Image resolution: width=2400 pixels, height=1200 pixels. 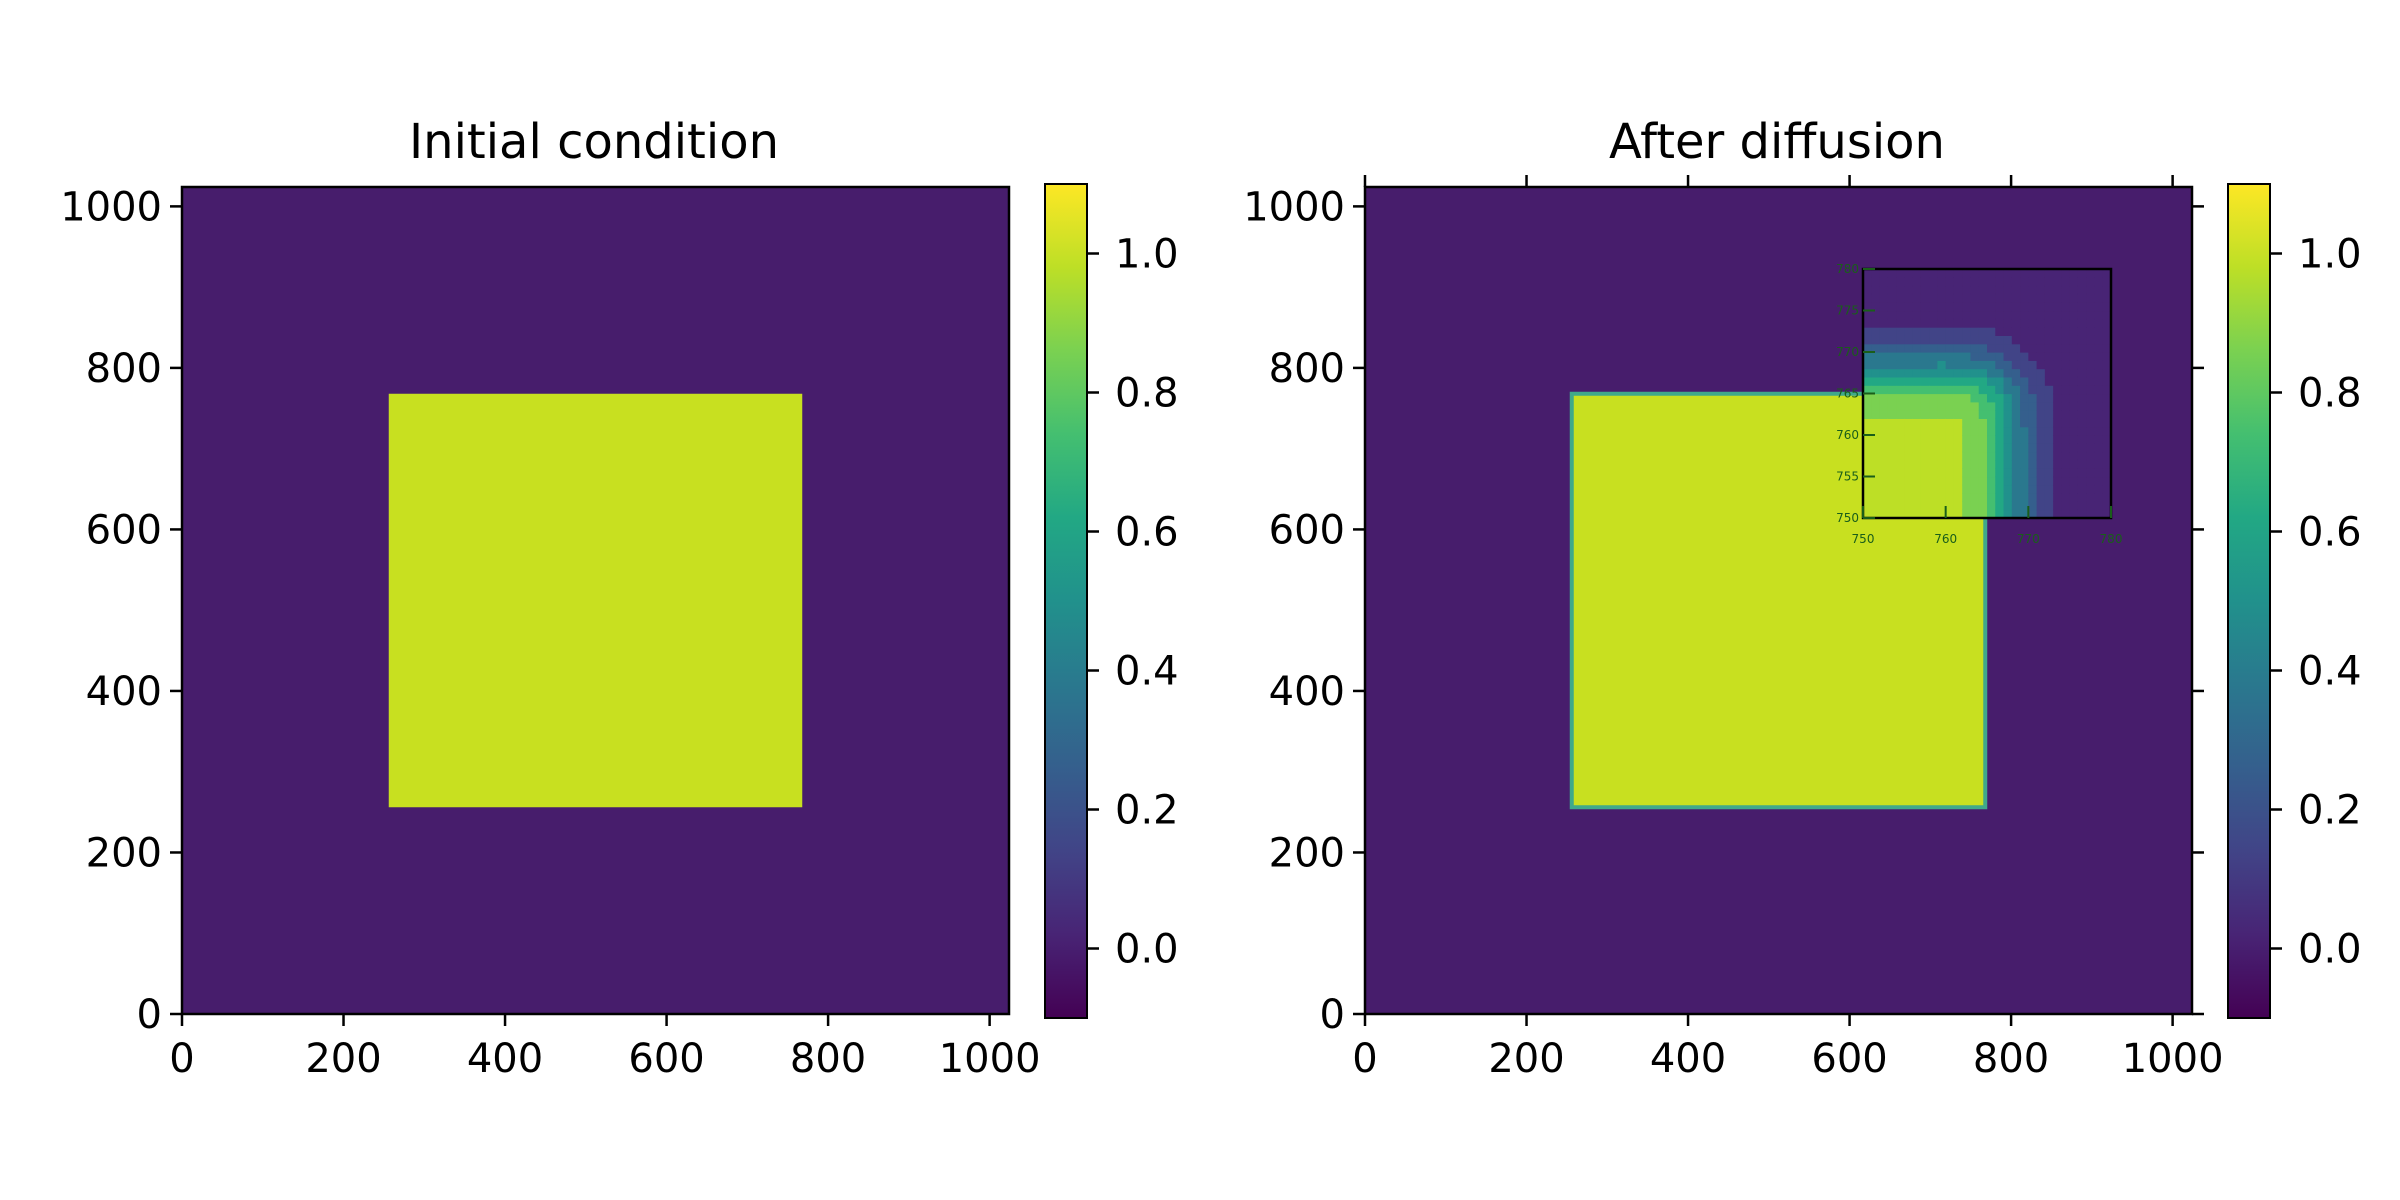 I want to click on x-tick-label: 0, so click(x=1364, y=1059).